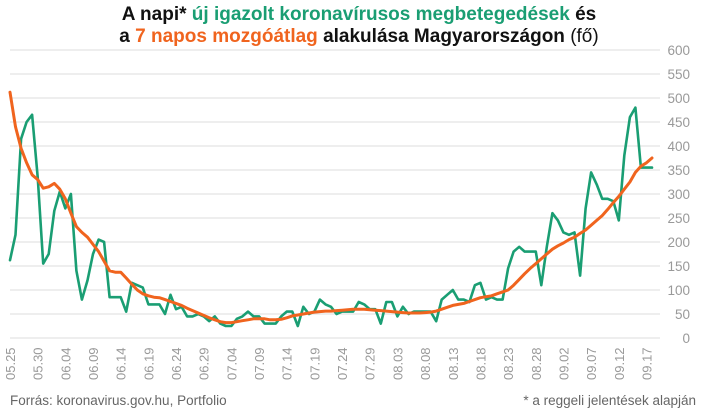  I want to click on y-tick-label: 250, so click(678, 218).